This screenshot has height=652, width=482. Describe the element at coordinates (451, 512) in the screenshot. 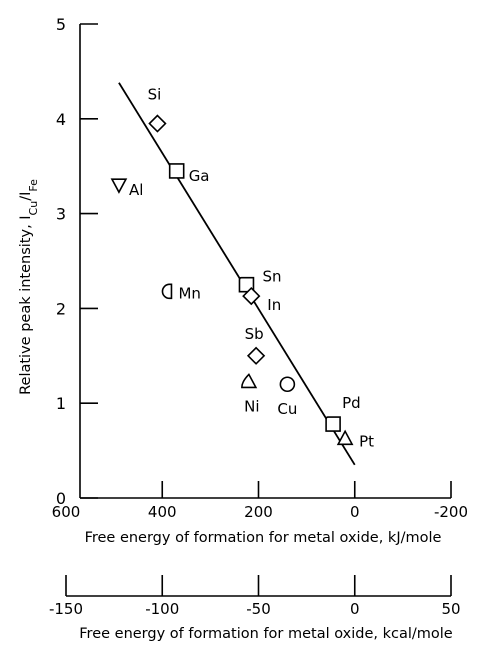

I see `x-tick-label: -200` at that location.